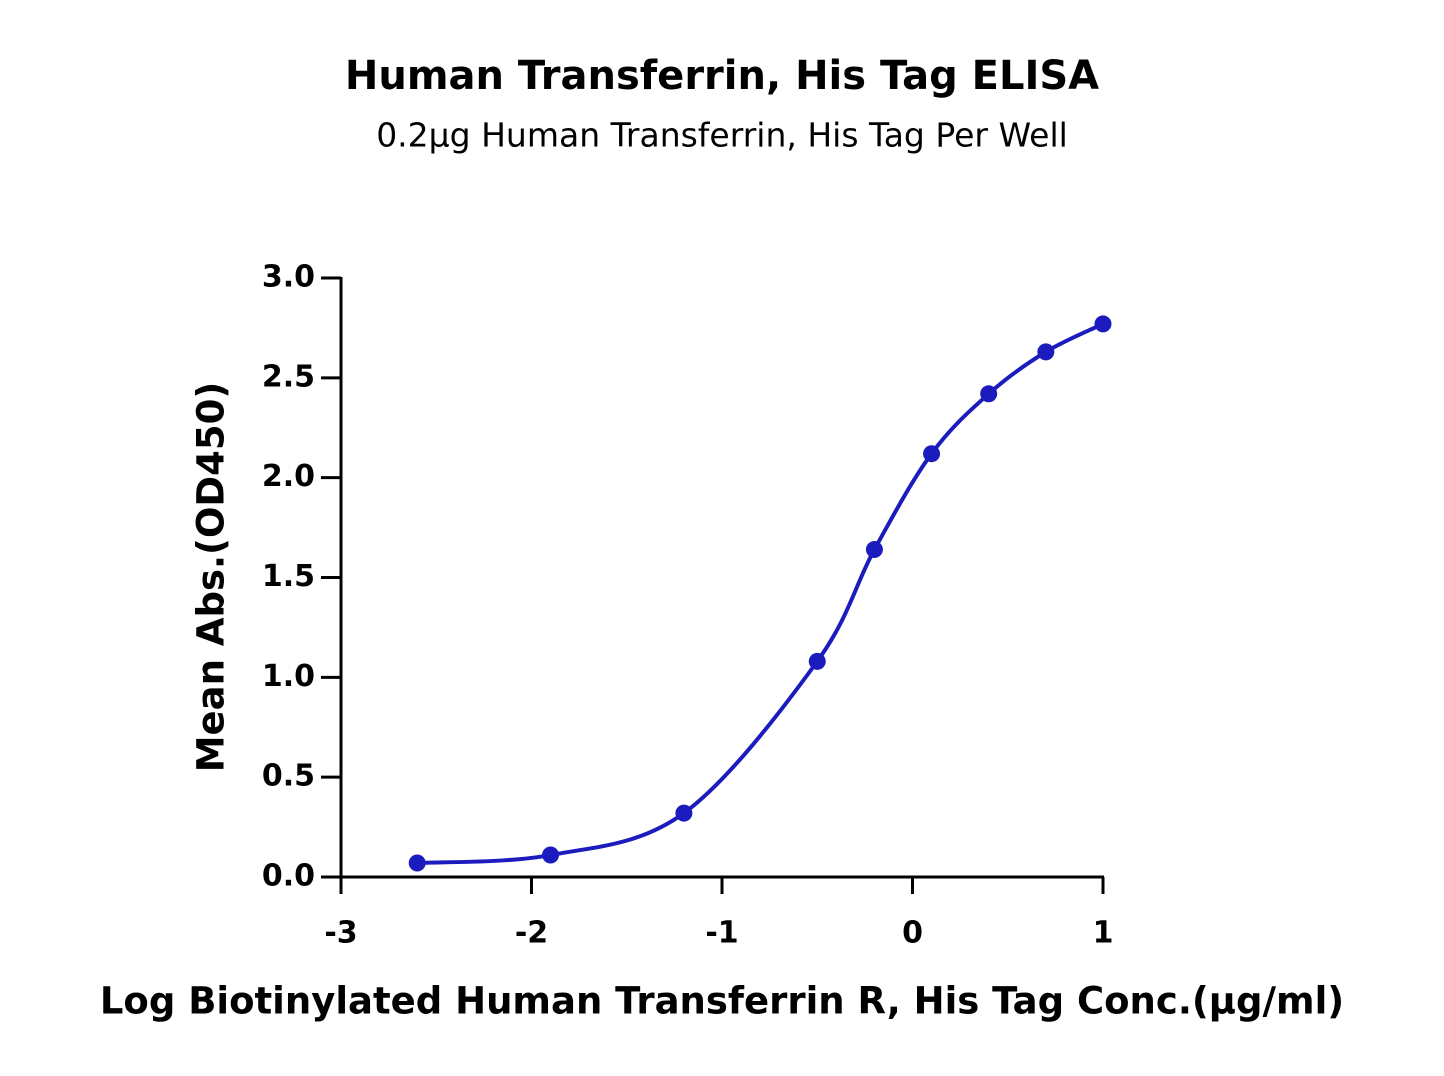 The width and height of the screenshot is (1444, 1076). Describe the element at coordinates (912, 933) in the screenshot. I see `x-tick-label: 0` at that location.